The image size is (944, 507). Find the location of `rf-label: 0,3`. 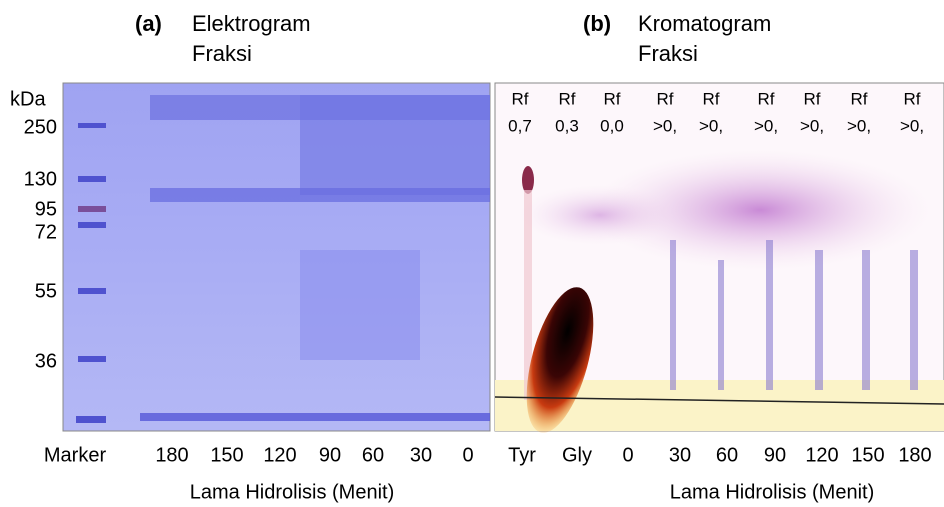

rf-label: 0,3 is located at coordinates (567, 125).